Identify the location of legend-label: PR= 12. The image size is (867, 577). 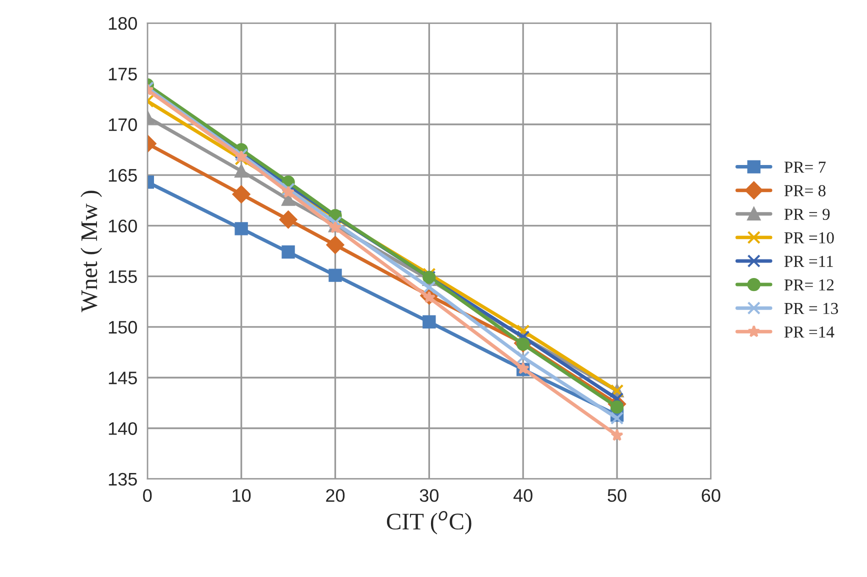
(809, 284).